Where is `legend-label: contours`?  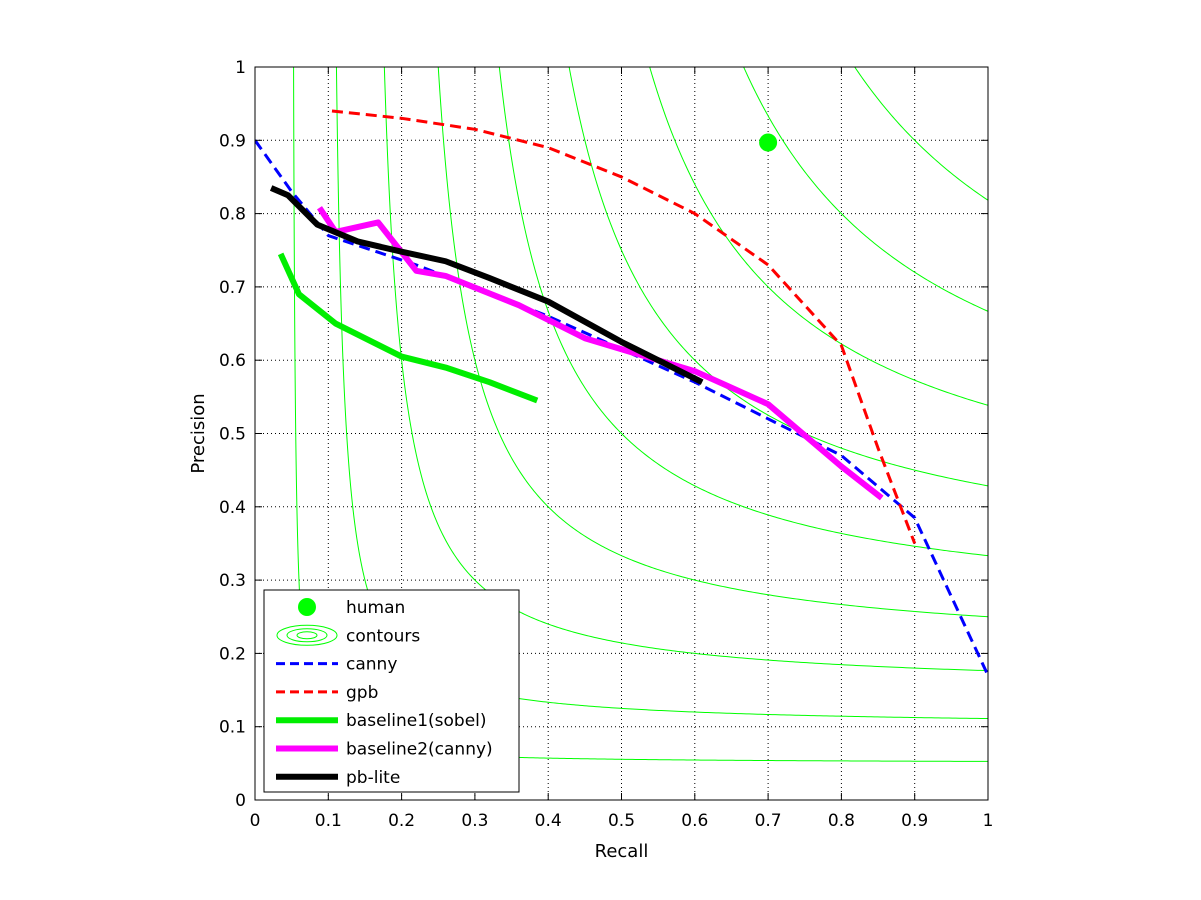 legend-label: contours is located at coordinates (383, 636).